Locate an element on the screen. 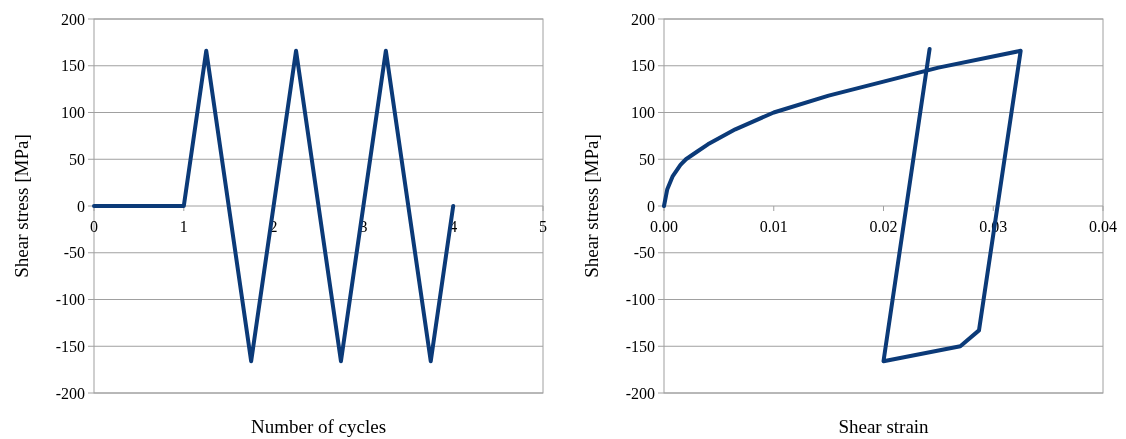  x-tick-label: 1 is located at coordinates (183, 226).